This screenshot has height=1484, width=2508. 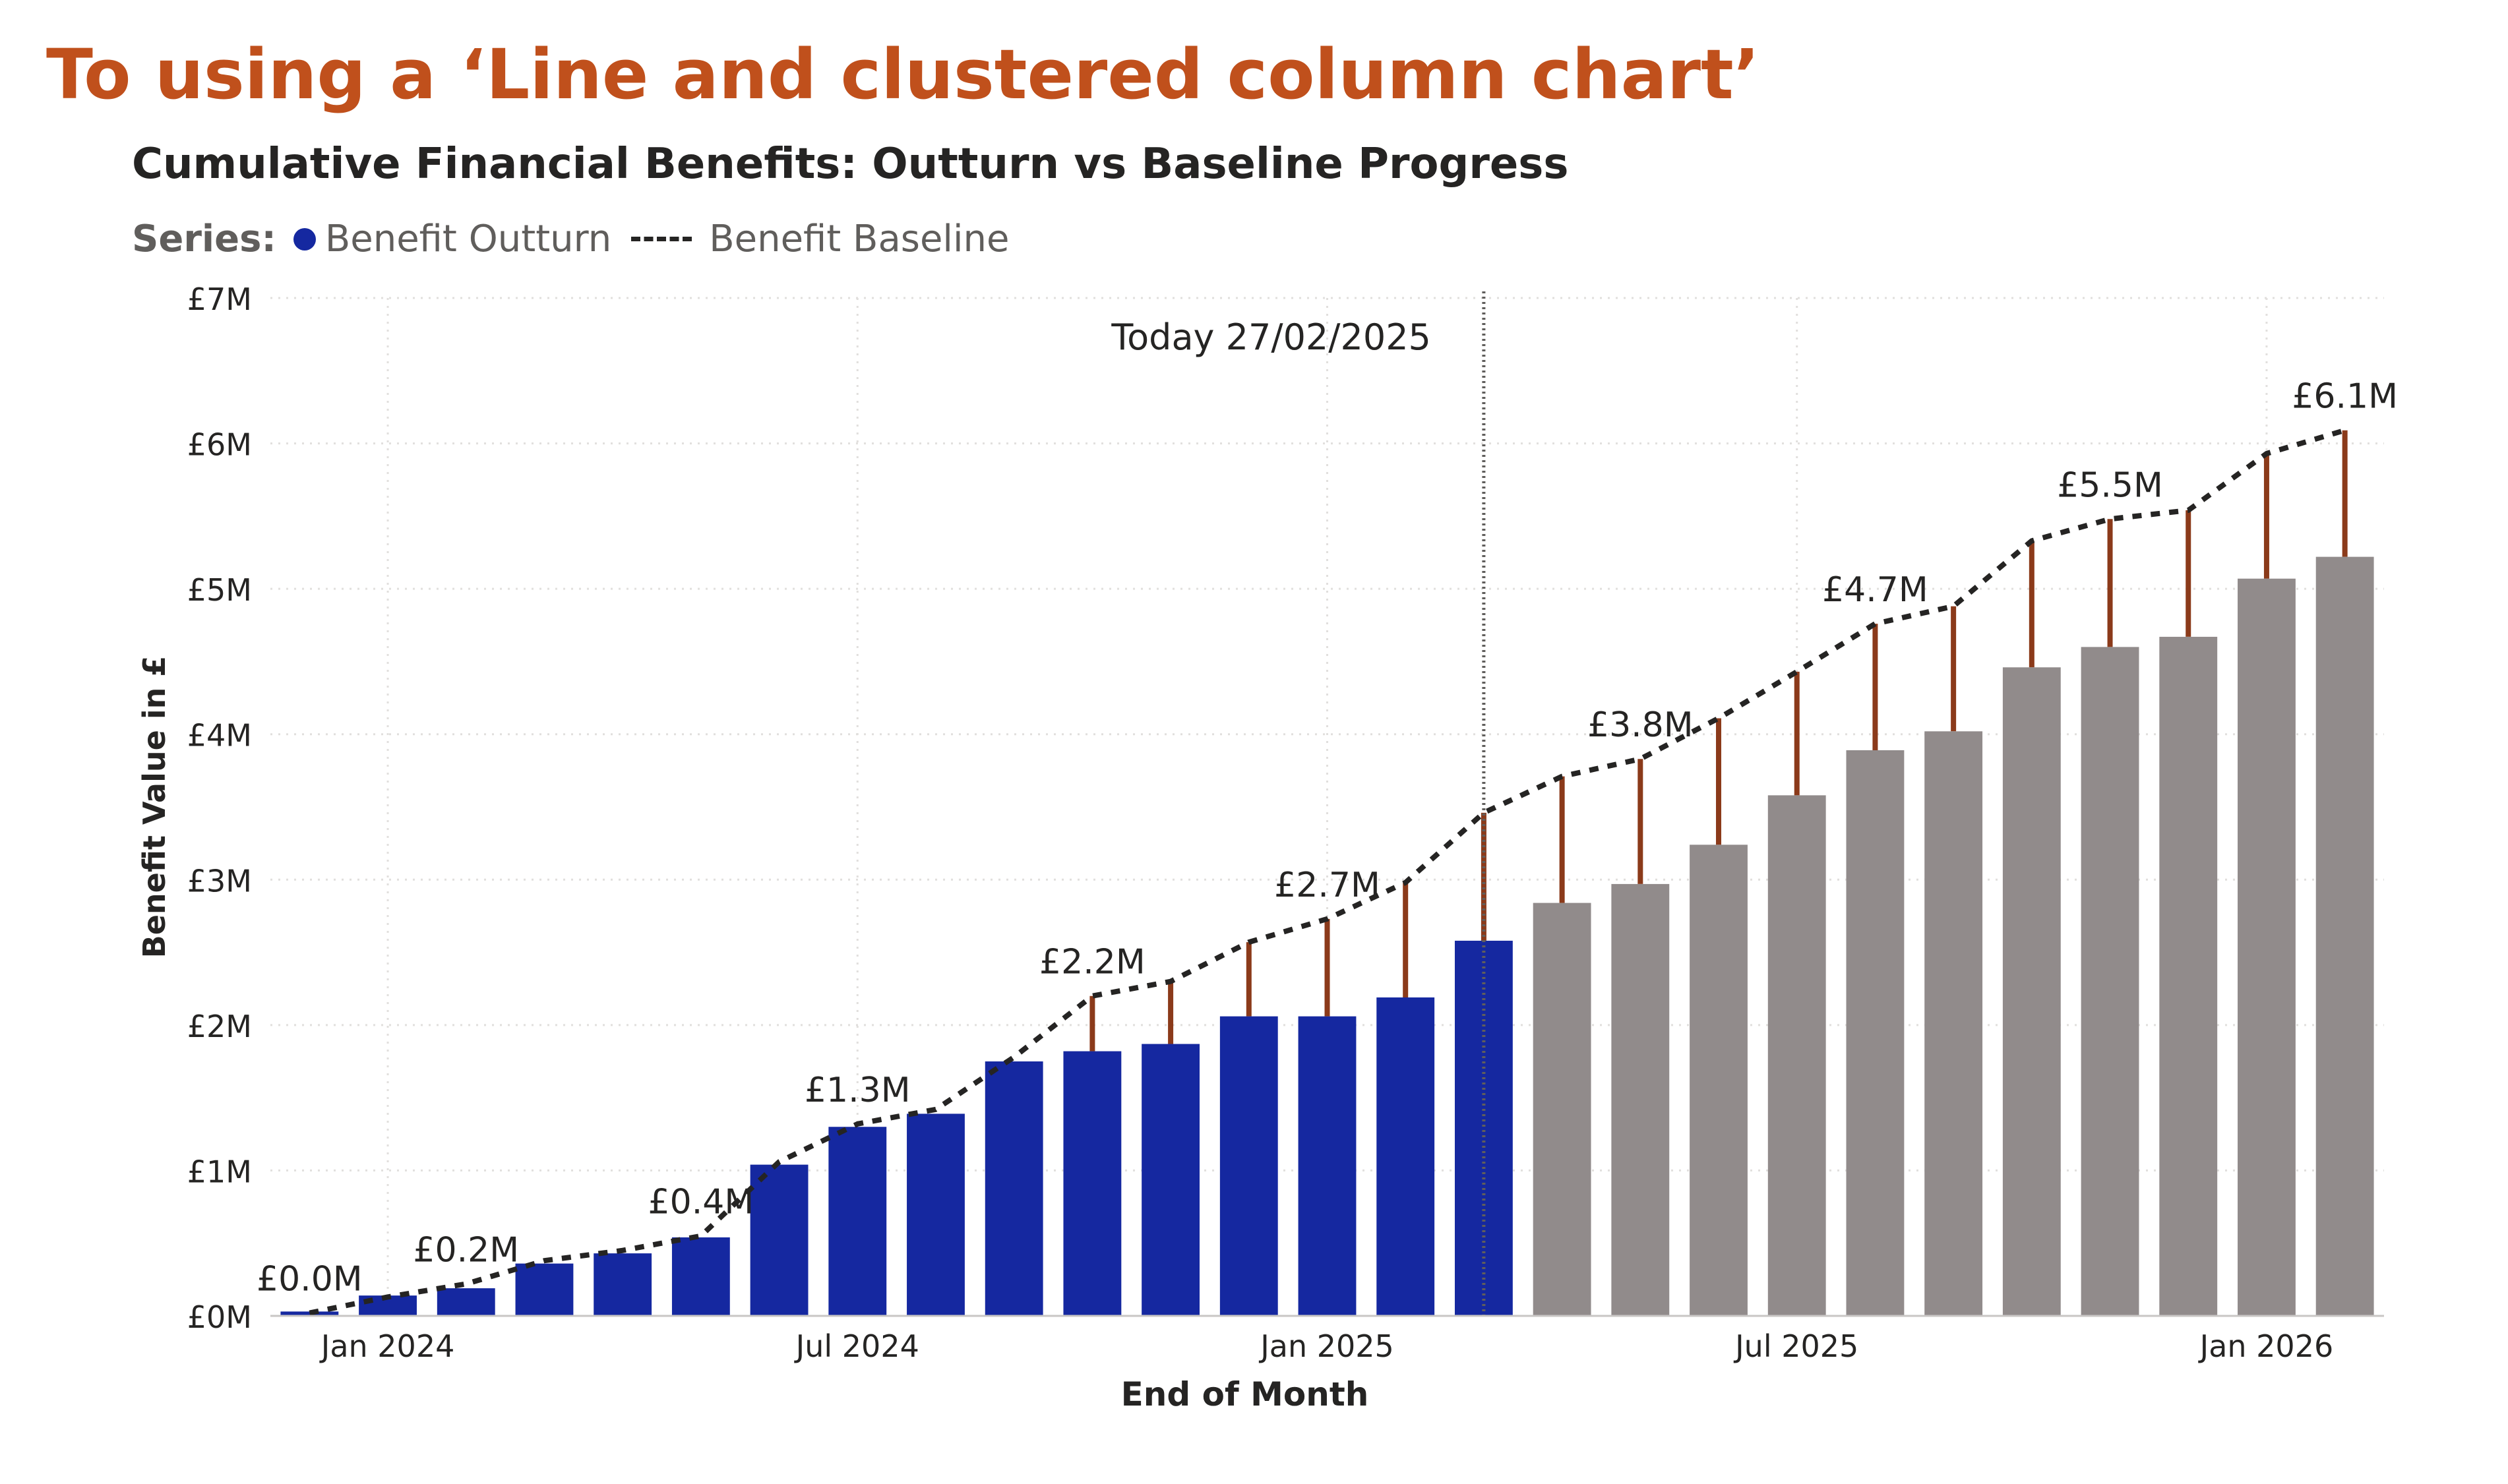 I want to click on x-tick-label: Jan 2025, so click(x=1326, y=1346).